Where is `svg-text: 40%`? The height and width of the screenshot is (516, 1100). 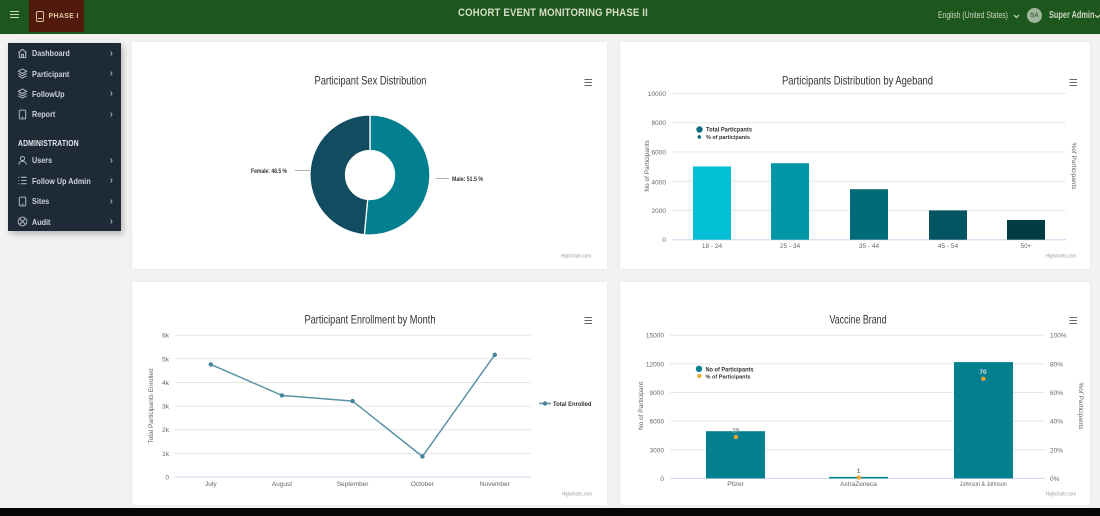
svg-text: 40% is located at coordinates (1056, 422).